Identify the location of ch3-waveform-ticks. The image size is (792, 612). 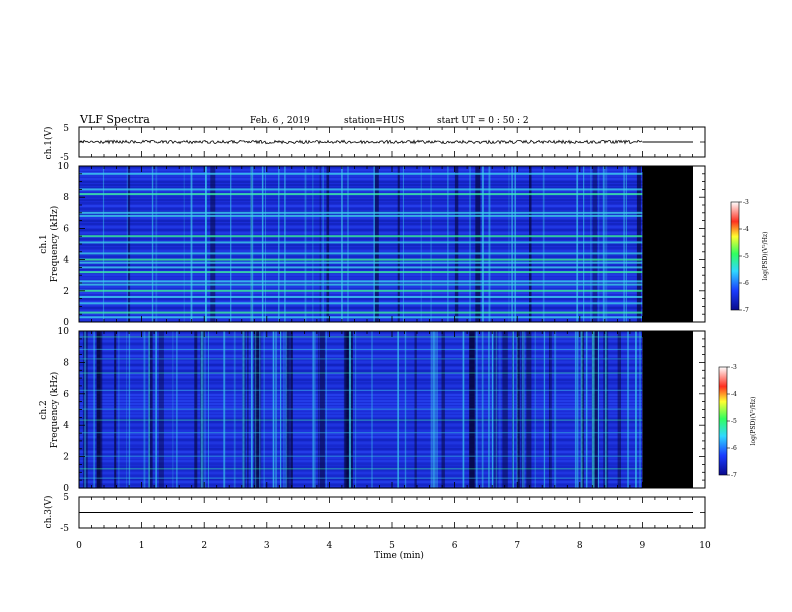
(392, 512).